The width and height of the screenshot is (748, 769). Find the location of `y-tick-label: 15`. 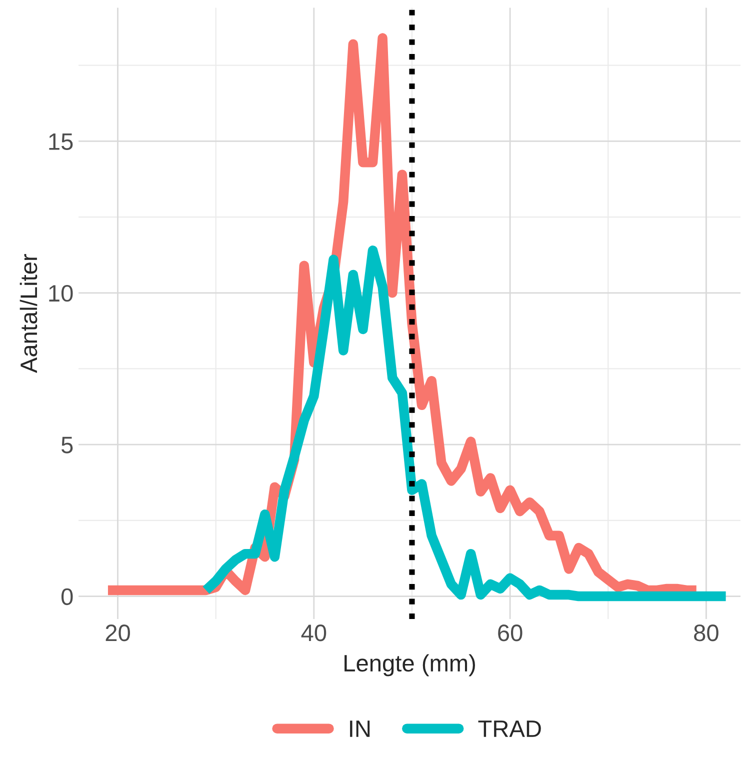

y-tick-label: 15 is located at coordinates (61, 142).